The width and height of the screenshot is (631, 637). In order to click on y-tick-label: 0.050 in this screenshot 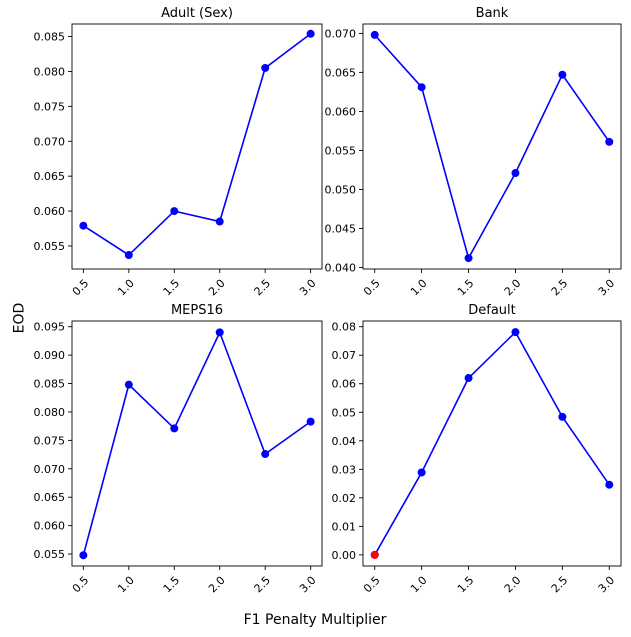, I will do `click(341, 189)`.